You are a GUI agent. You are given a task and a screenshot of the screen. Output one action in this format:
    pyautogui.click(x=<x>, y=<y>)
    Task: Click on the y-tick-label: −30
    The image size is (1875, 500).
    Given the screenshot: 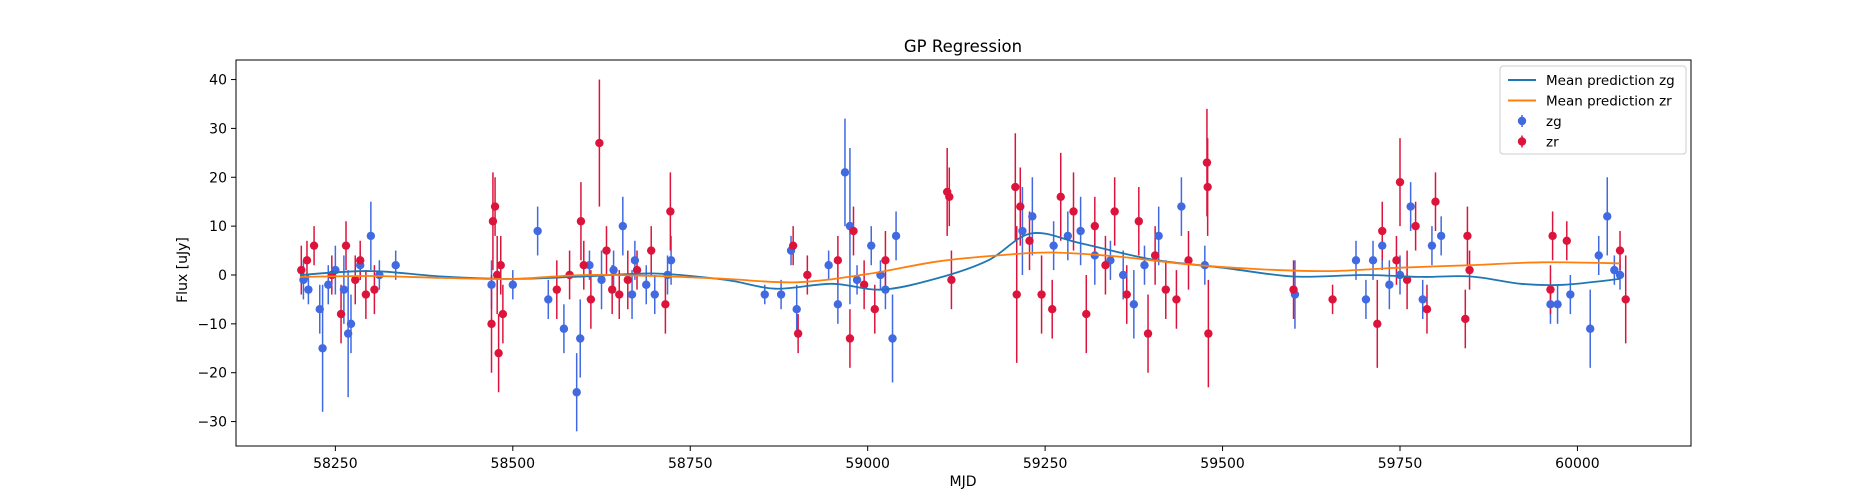 What is the action you would take?
    pyautogui.click(x=212, y=423)
    